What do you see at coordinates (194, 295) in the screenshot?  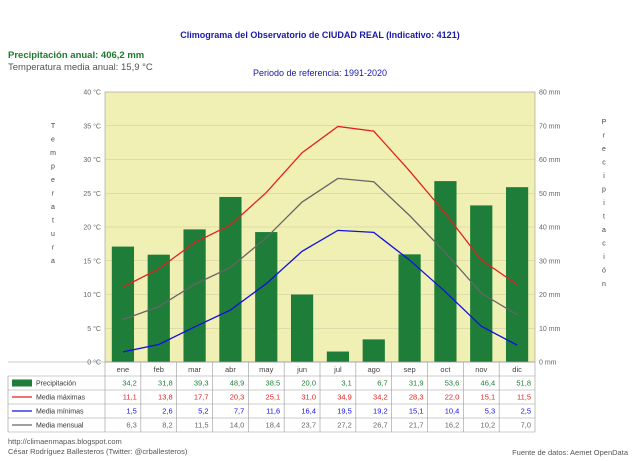 I see `bar-precip-mar` at bounding box center [194, 295].